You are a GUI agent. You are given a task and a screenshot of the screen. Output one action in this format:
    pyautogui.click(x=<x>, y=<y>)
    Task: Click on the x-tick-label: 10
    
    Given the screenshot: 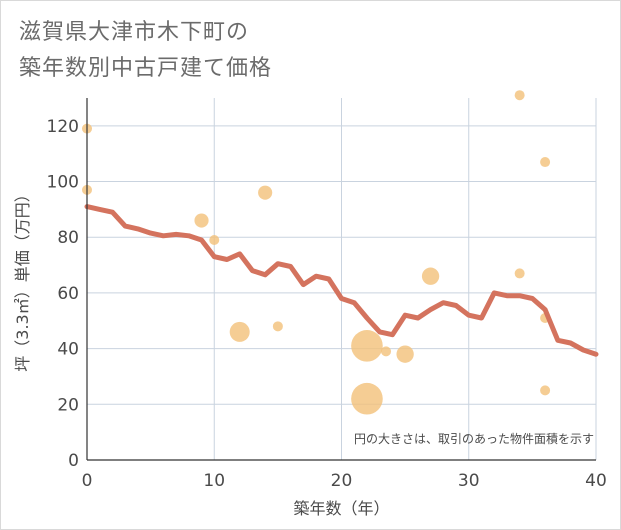 What is the action you would take?
    pyautogui.click(x=214, y=481)
    